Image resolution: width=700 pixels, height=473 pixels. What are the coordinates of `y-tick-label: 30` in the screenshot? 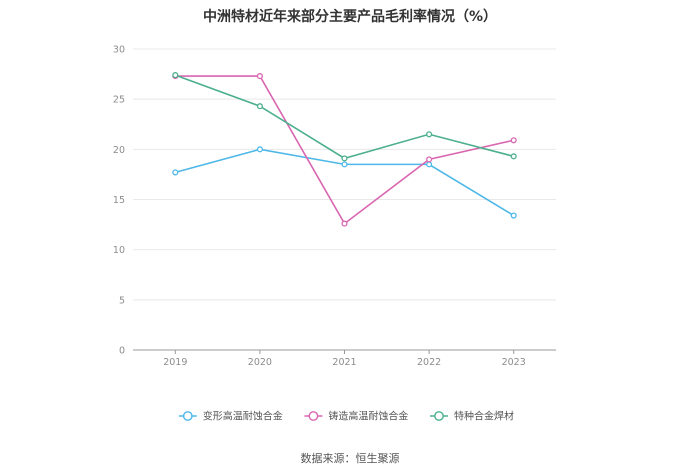 It's located at (119, 50).